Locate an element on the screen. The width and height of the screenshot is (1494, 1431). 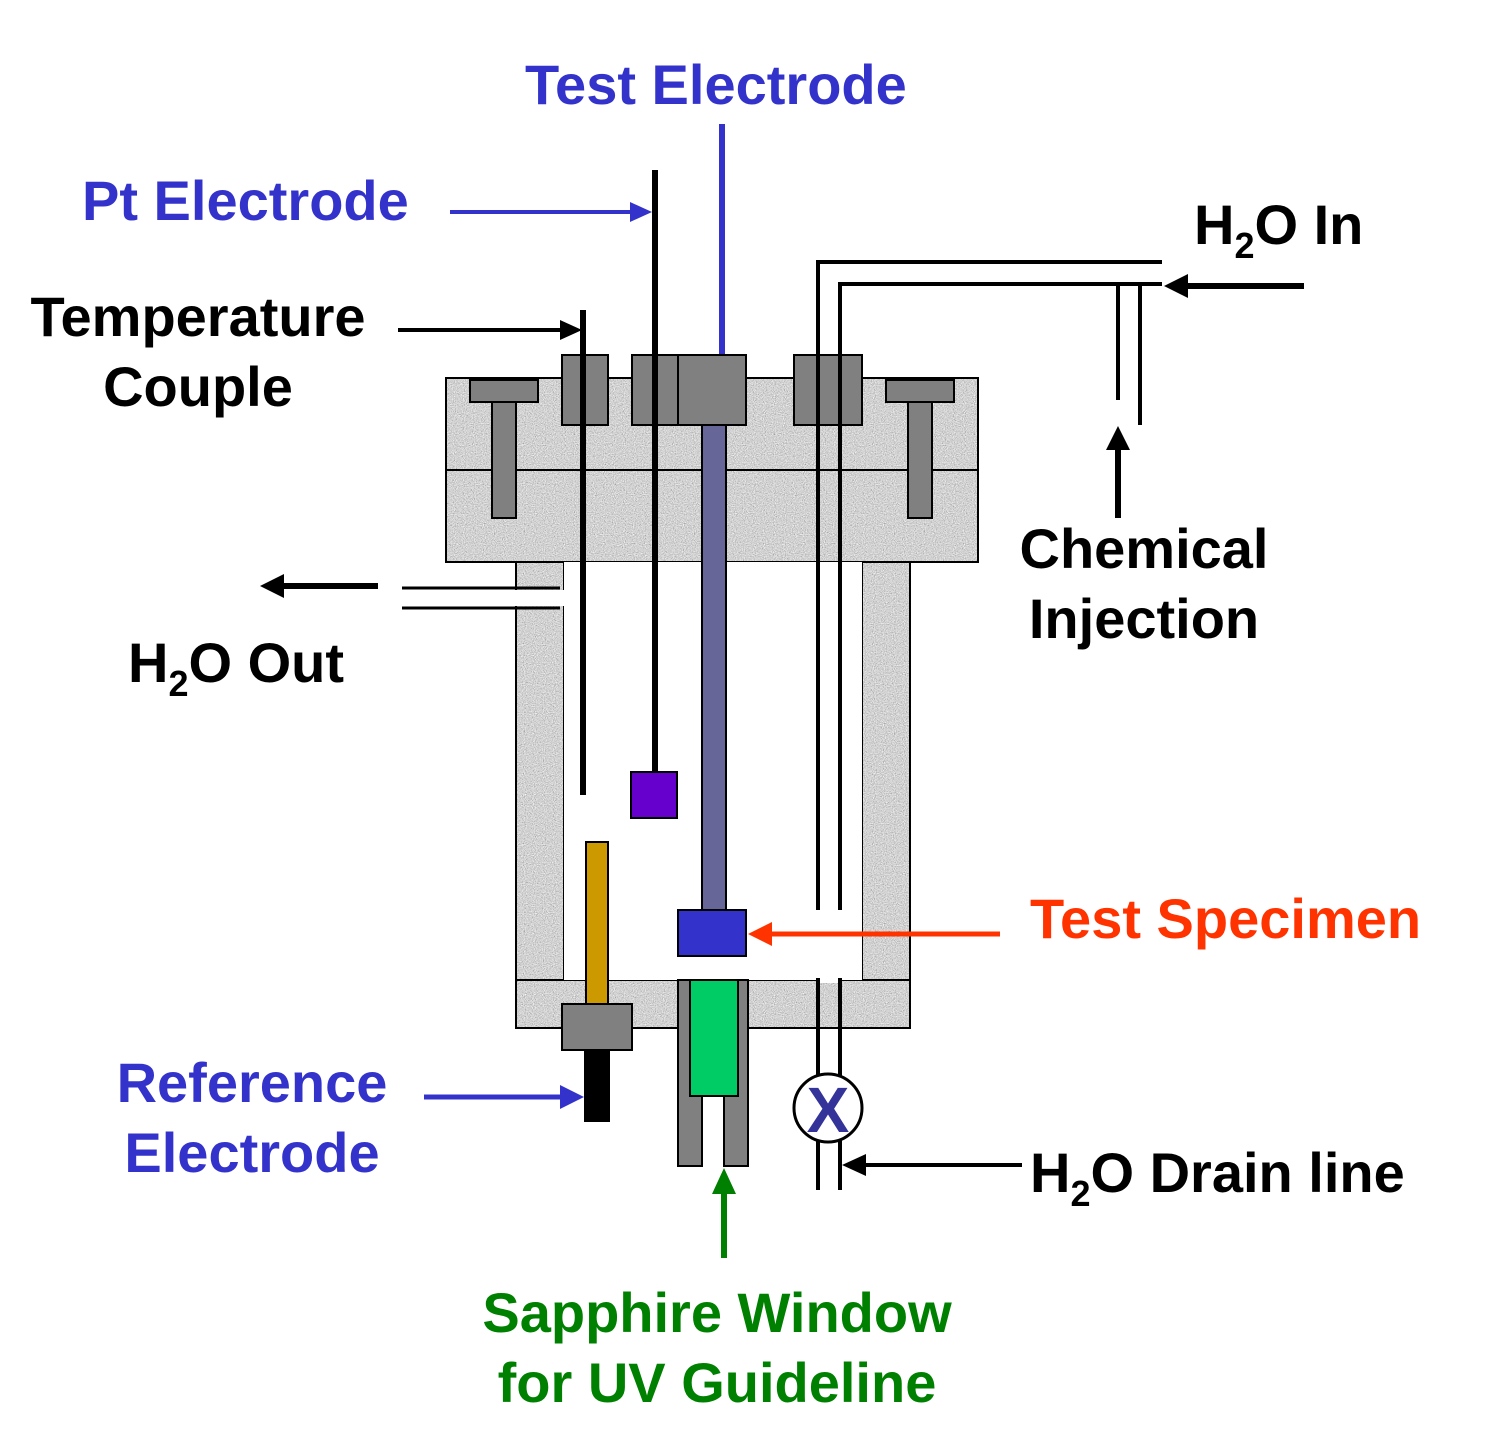
label-temperature-couple-line2: Couple is located at coordinates (198, 386).